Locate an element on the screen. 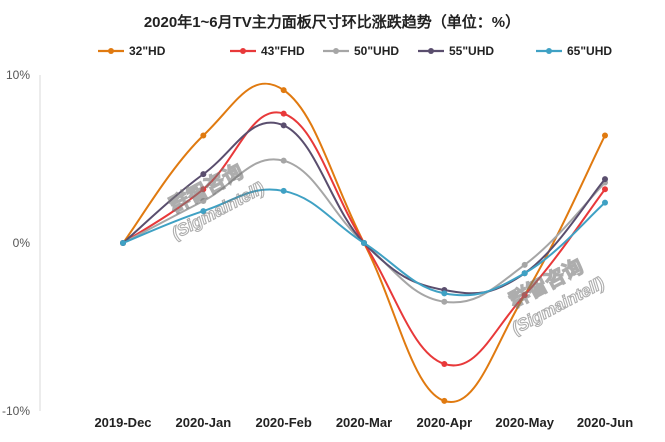  x-tick-label: 2019-Dec is located at coordinates (122, 422).